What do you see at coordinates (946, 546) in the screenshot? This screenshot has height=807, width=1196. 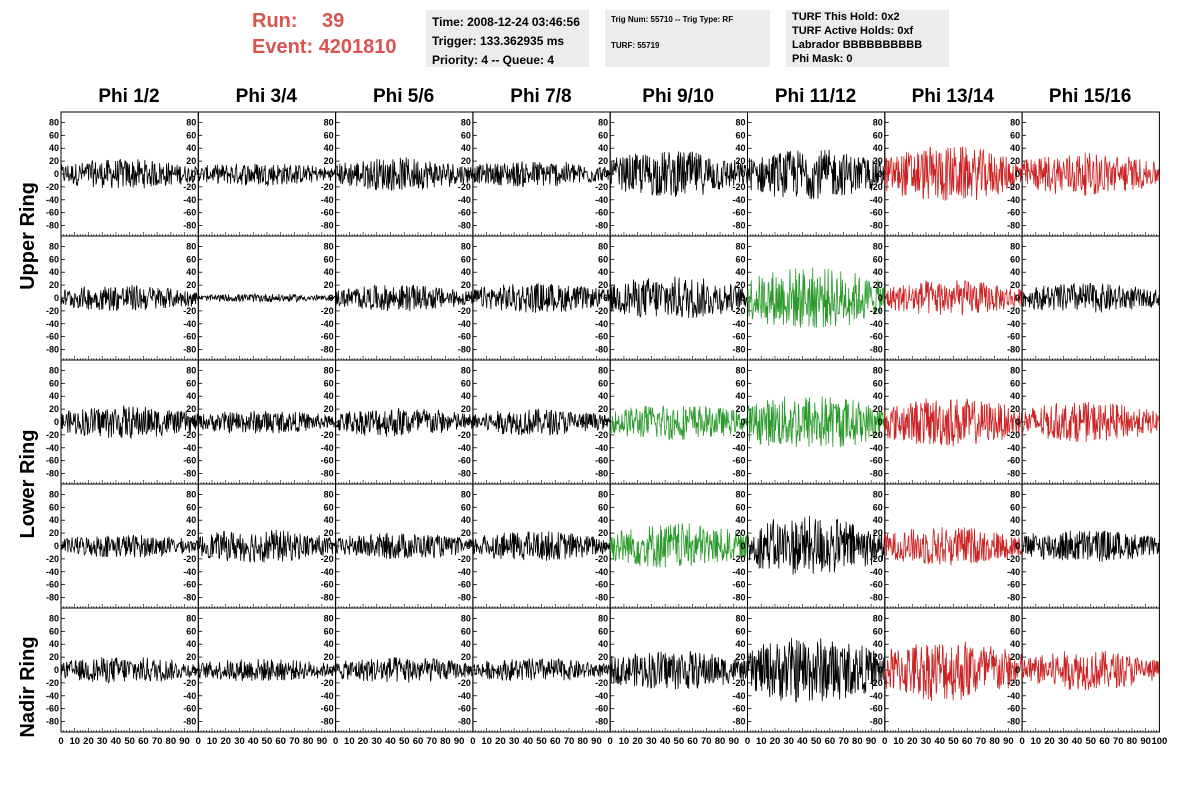 I see `waveform-panel-r4-c7: 80 60 40 20 0 -20 -40 -60 -80` at bounding box center [946, 546].